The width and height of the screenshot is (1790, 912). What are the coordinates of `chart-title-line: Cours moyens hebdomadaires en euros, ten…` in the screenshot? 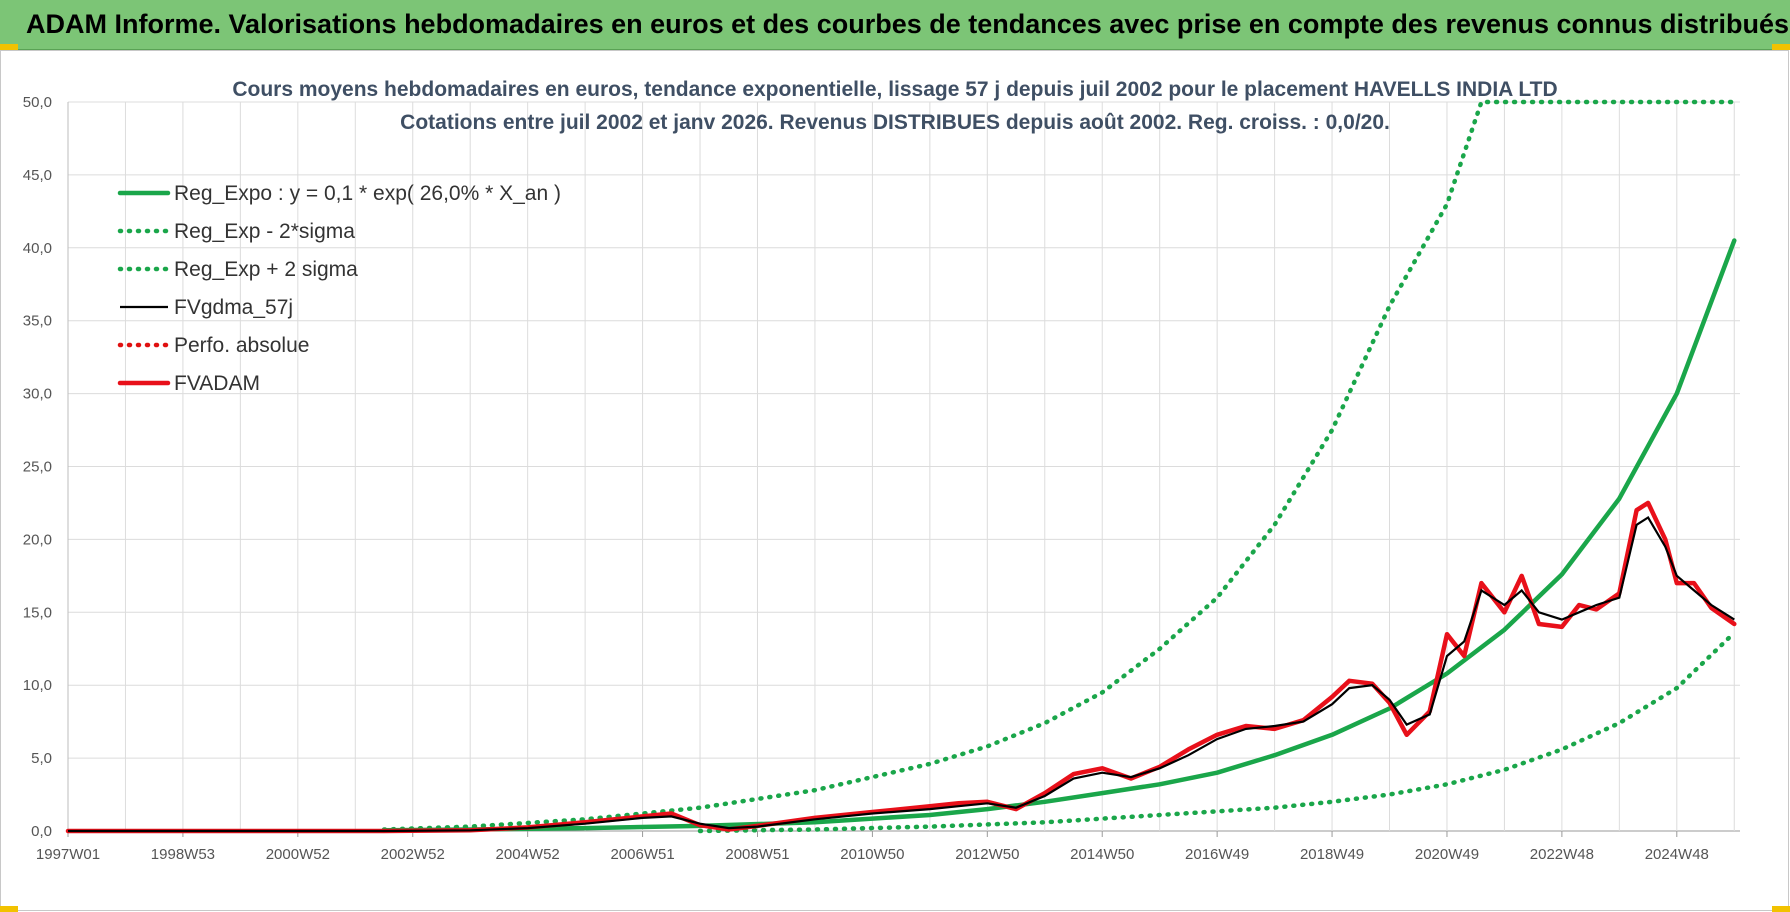 It's located at (894, 89).